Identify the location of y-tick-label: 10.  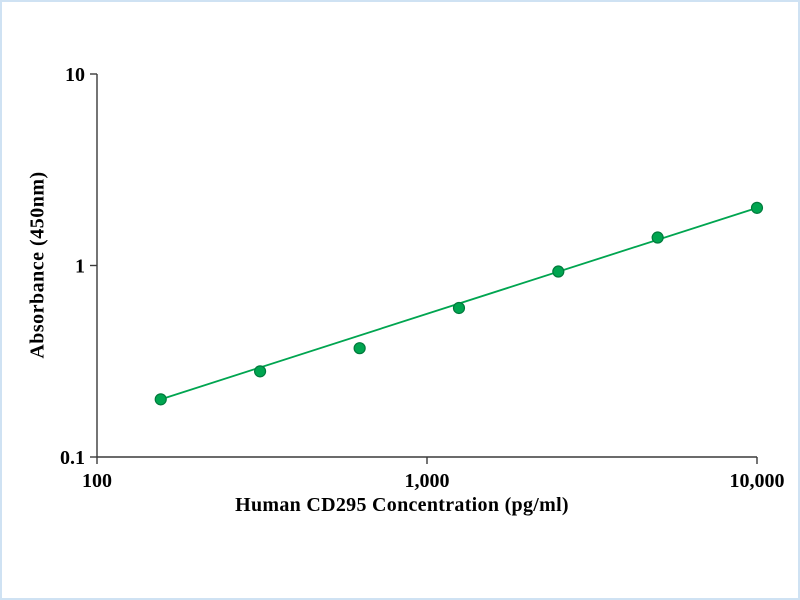
(75, 75).